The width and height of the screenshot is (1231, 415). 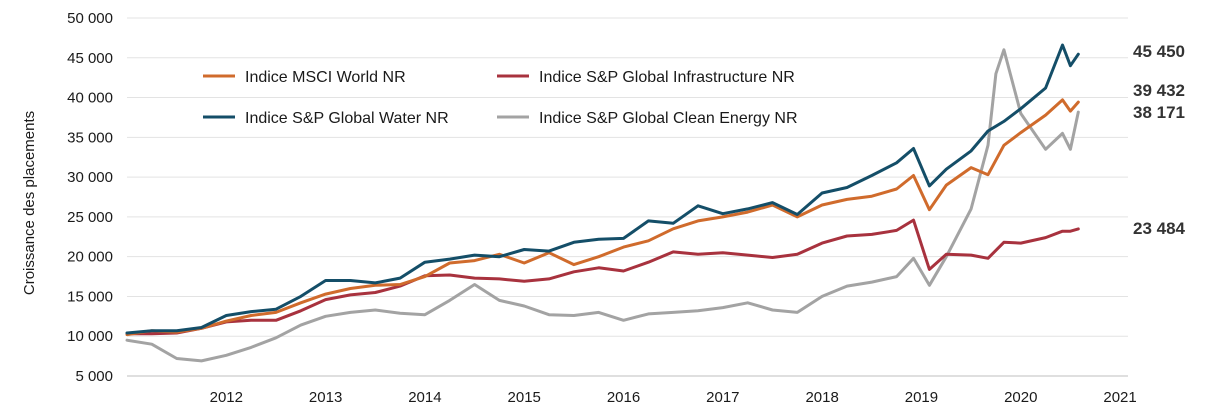 What do you see at coordinates (90, 18) in the screenshot?
I see `y-tick-label: 50 000` at bounding box center [90, 18].